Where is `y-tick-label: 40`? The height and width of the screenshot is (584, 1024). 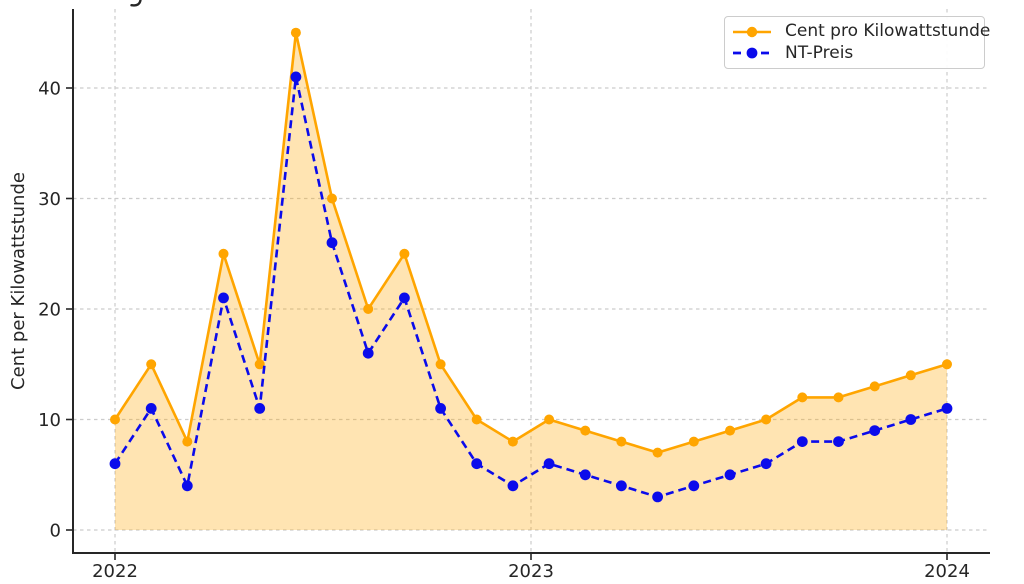
y-tick-label: 40 is located at coordinates (49, 89).